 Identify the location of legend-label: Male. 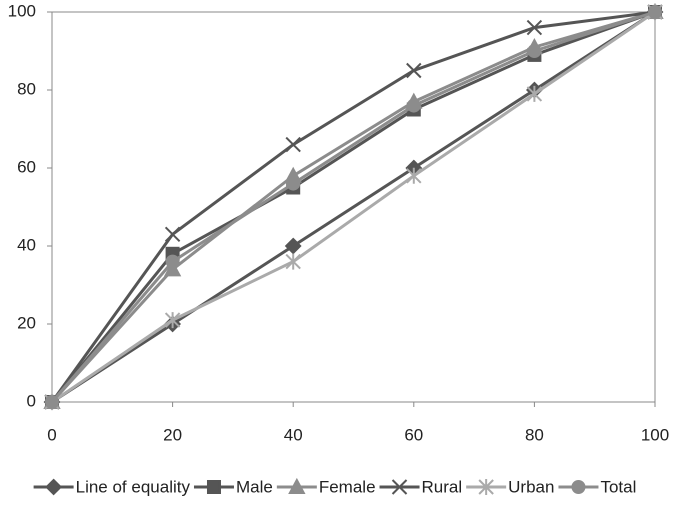
(254, 486).